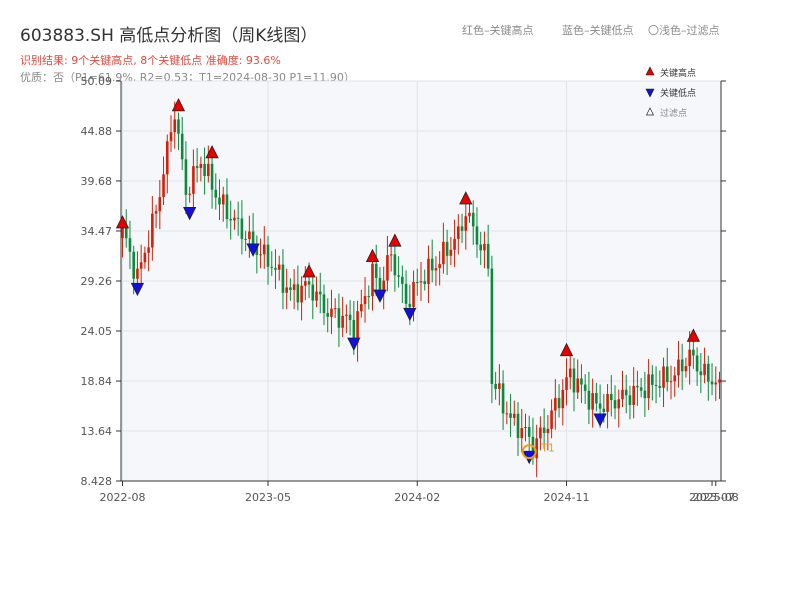 Image resolution: width=800 pixels, height=600 pixels. I want to click on y-tick-label: 50.09, so click(97, 81).